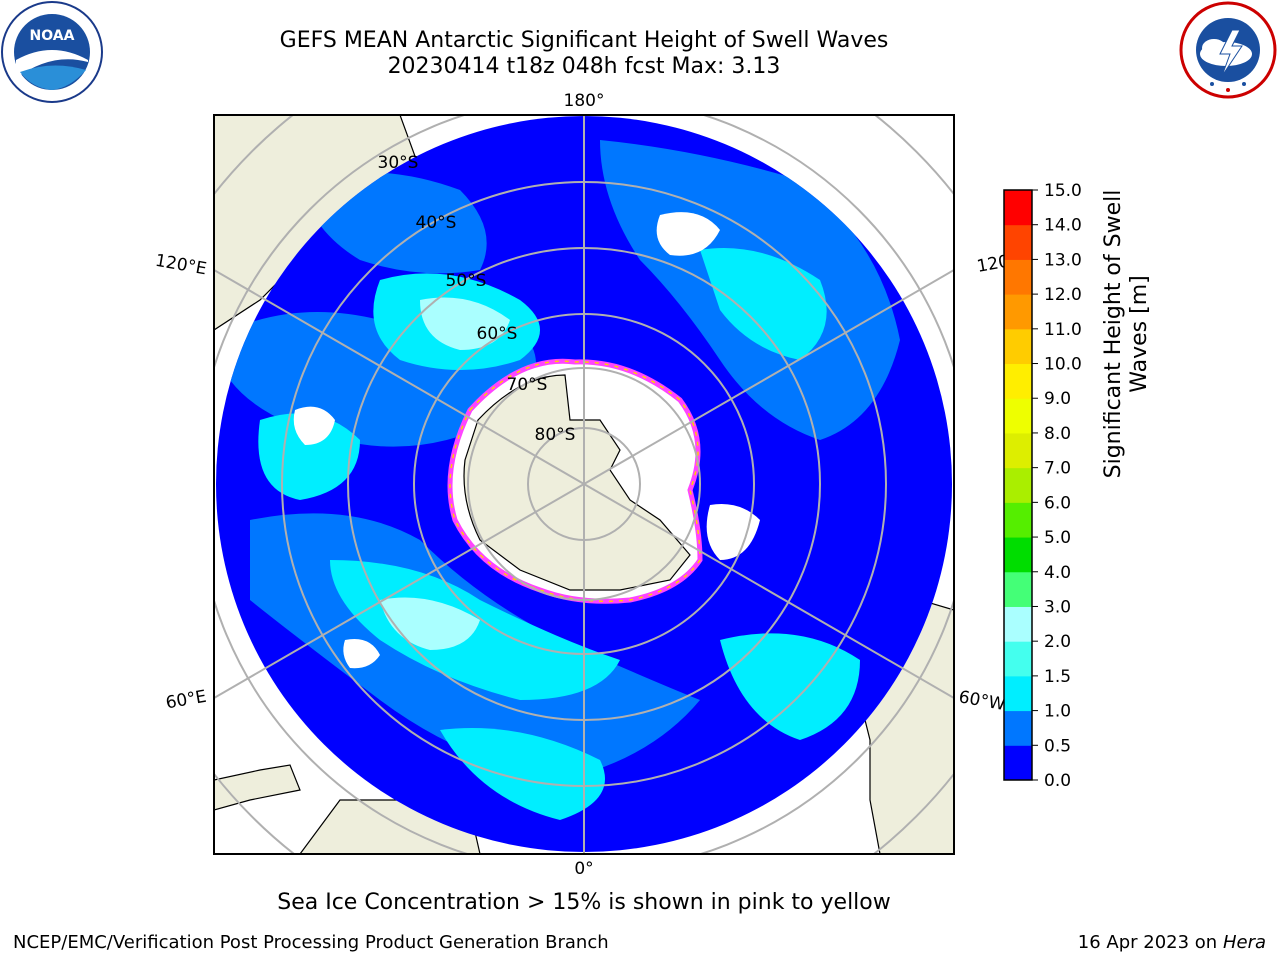 This screenshot has width=1280, height=960. I want to click on colorbar-tick-label: 1.0, so click(1057, 712).